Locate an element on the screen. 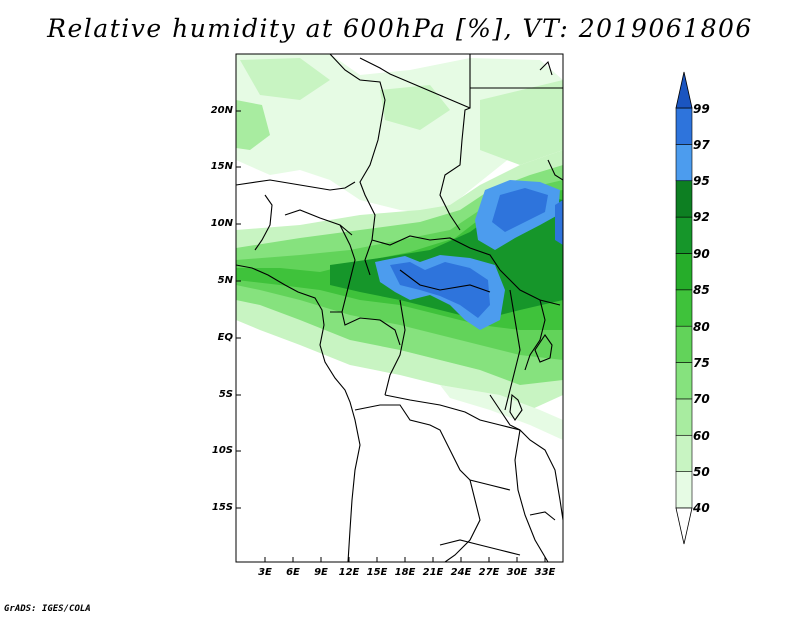 Image resolution: width=800 pixels, height=618 pixels. grads-credit: GrADS: IGES/COLA is located at coordinates (47, 609).